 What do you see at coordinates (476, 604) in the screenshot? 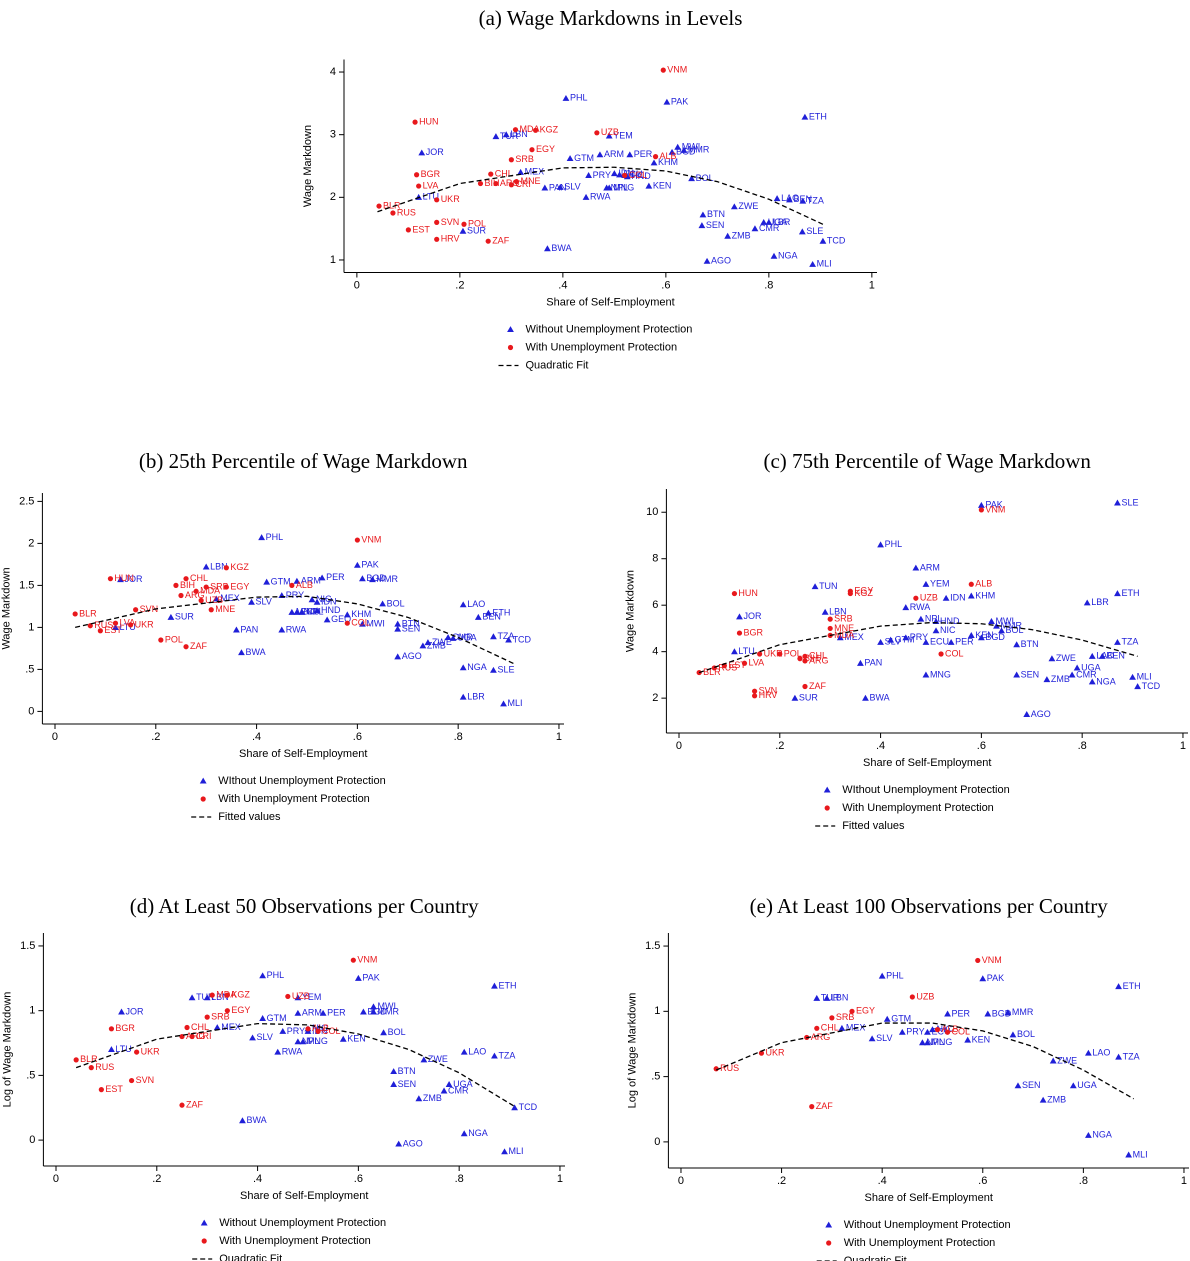
I see `point-label: LAO` at bounding box center [476, 604].